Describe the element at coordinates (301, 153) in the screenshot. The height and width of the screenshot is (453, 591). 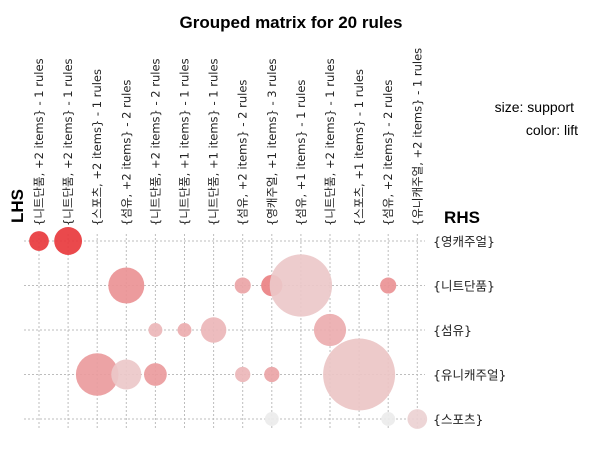
I see `lhs-tick-label: {섬유, +1 items} - 1 rules` at that location.